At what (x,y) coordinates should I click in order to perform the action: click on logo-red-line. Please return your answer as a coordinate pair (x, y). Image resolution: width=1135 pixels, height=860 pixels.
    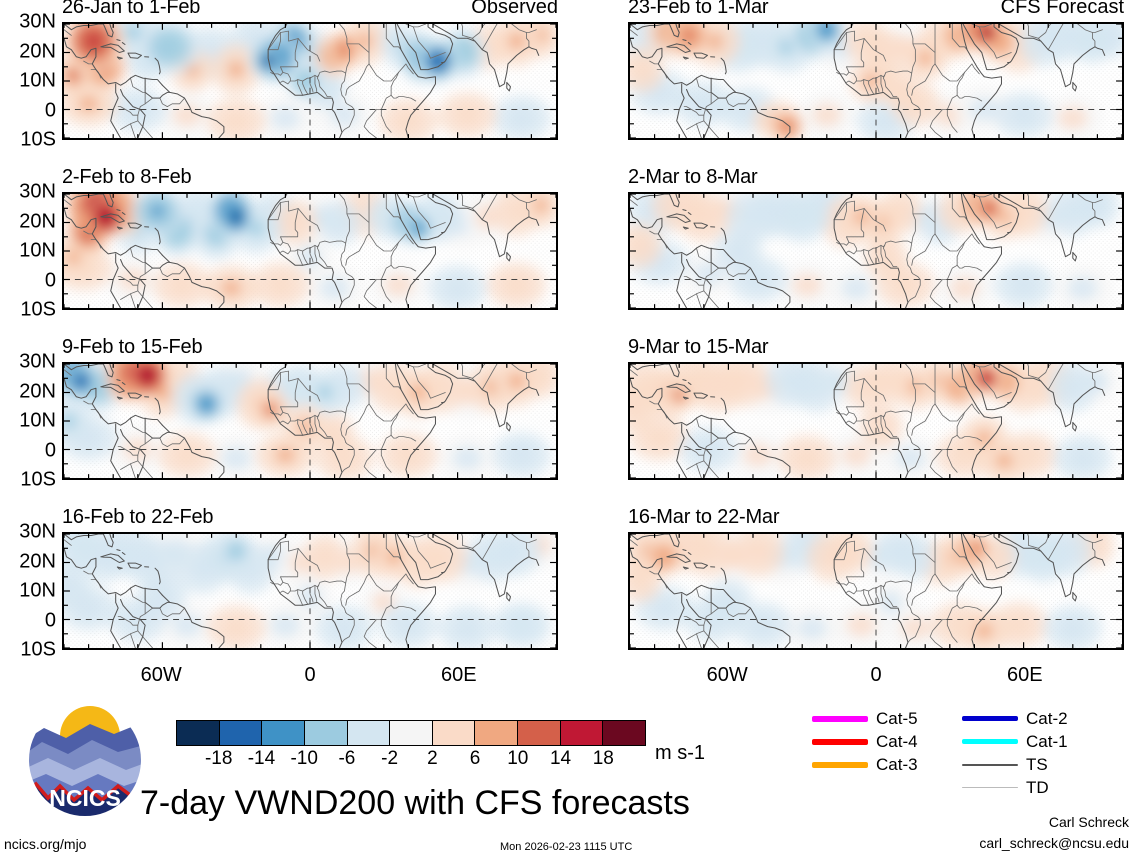
    Looking at the image, I should click on (85, 792).